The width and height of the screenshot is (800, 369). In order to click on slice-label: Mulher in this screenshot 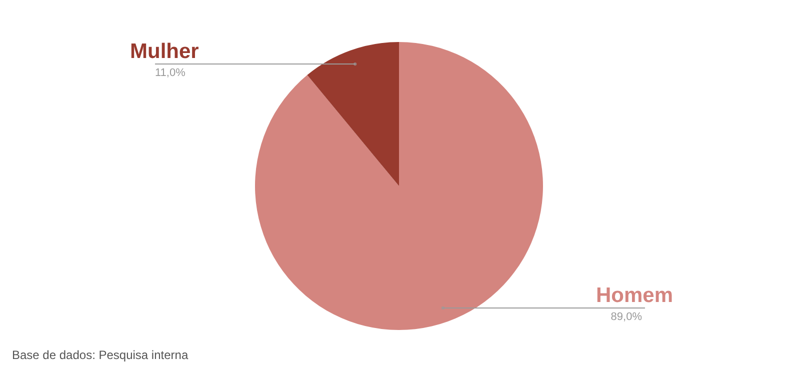, I will do `click(164, 52)`.